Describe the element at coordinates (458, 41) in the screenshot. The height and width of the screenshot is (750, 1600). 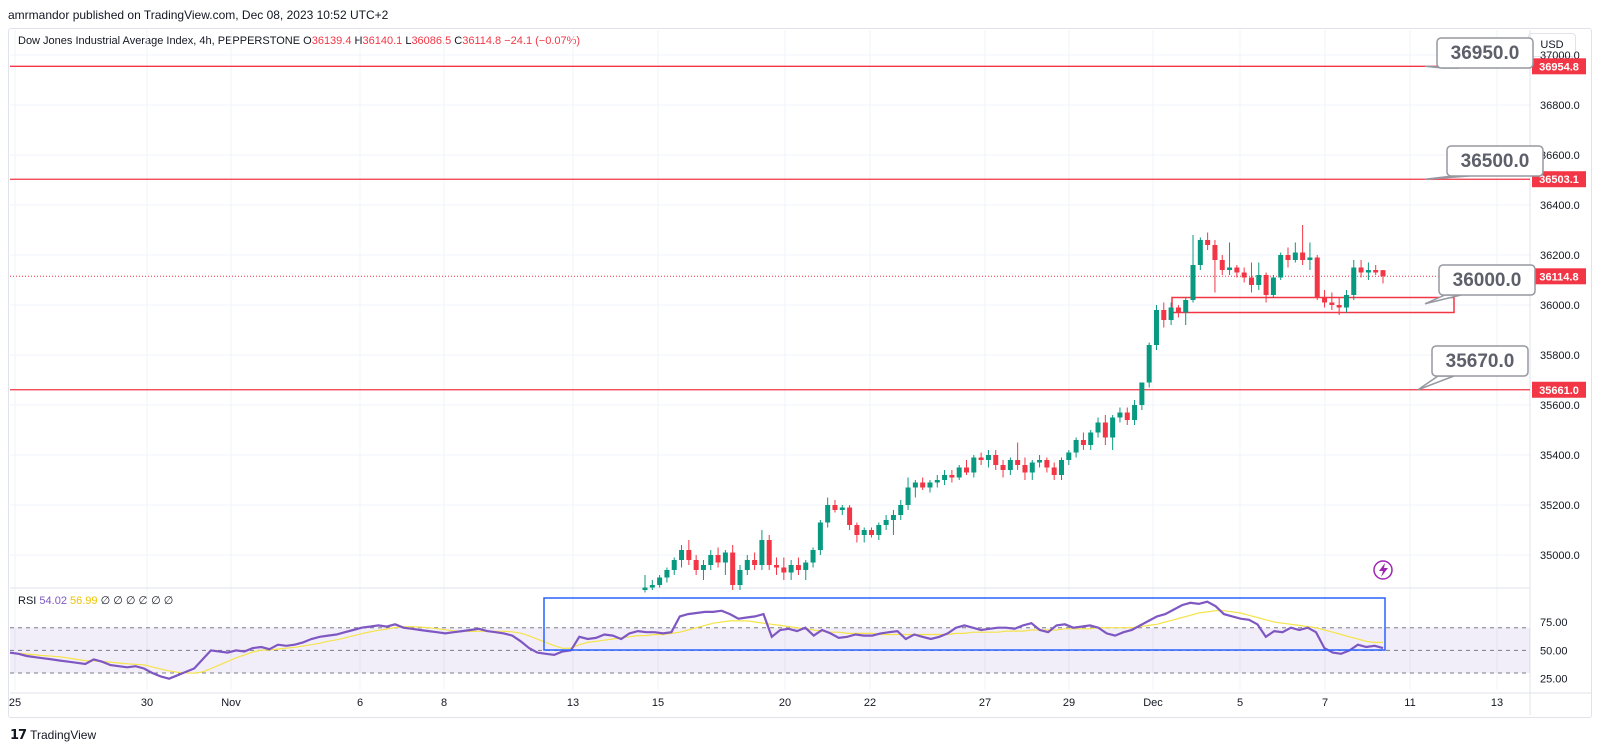
I see `close-label: C` at that location.